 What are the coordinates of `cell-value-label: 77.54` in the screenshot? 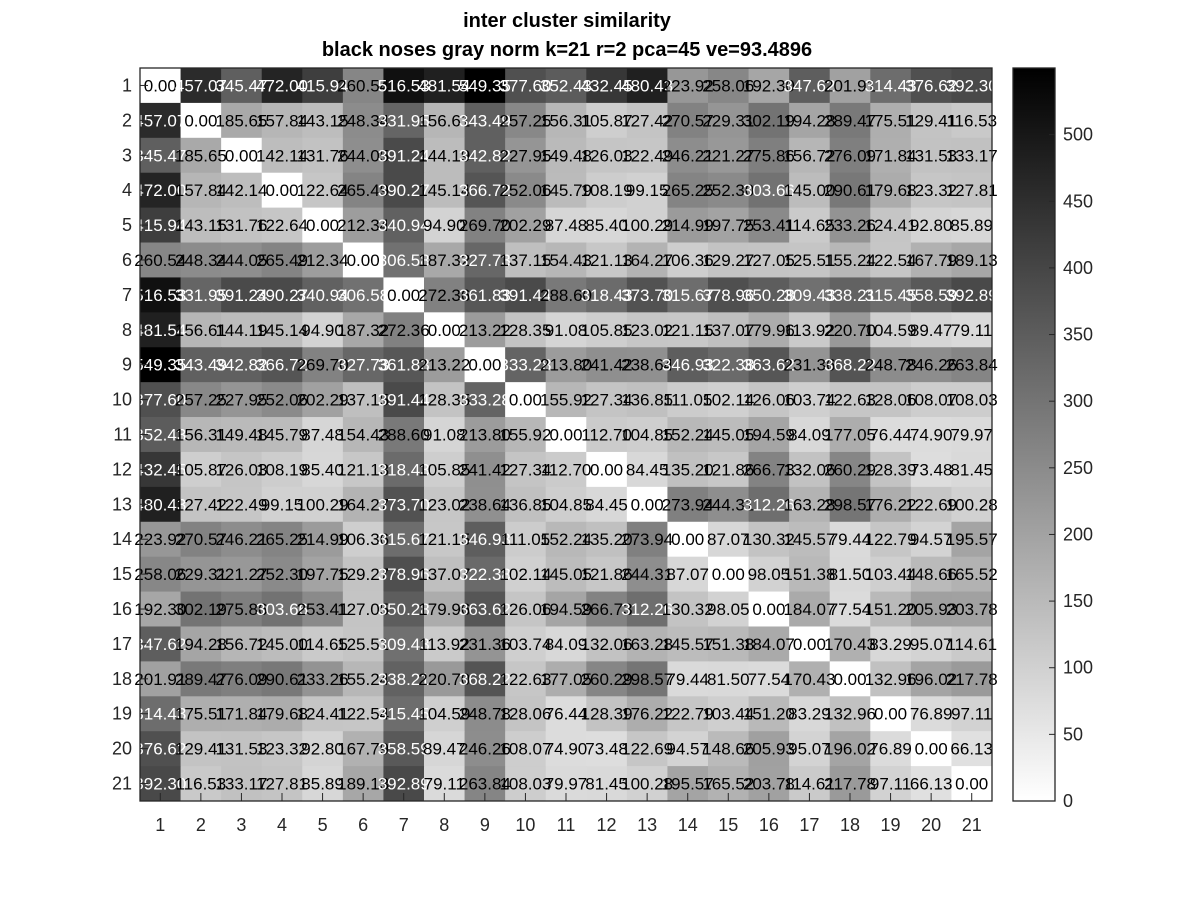 It's located at (769, 679).